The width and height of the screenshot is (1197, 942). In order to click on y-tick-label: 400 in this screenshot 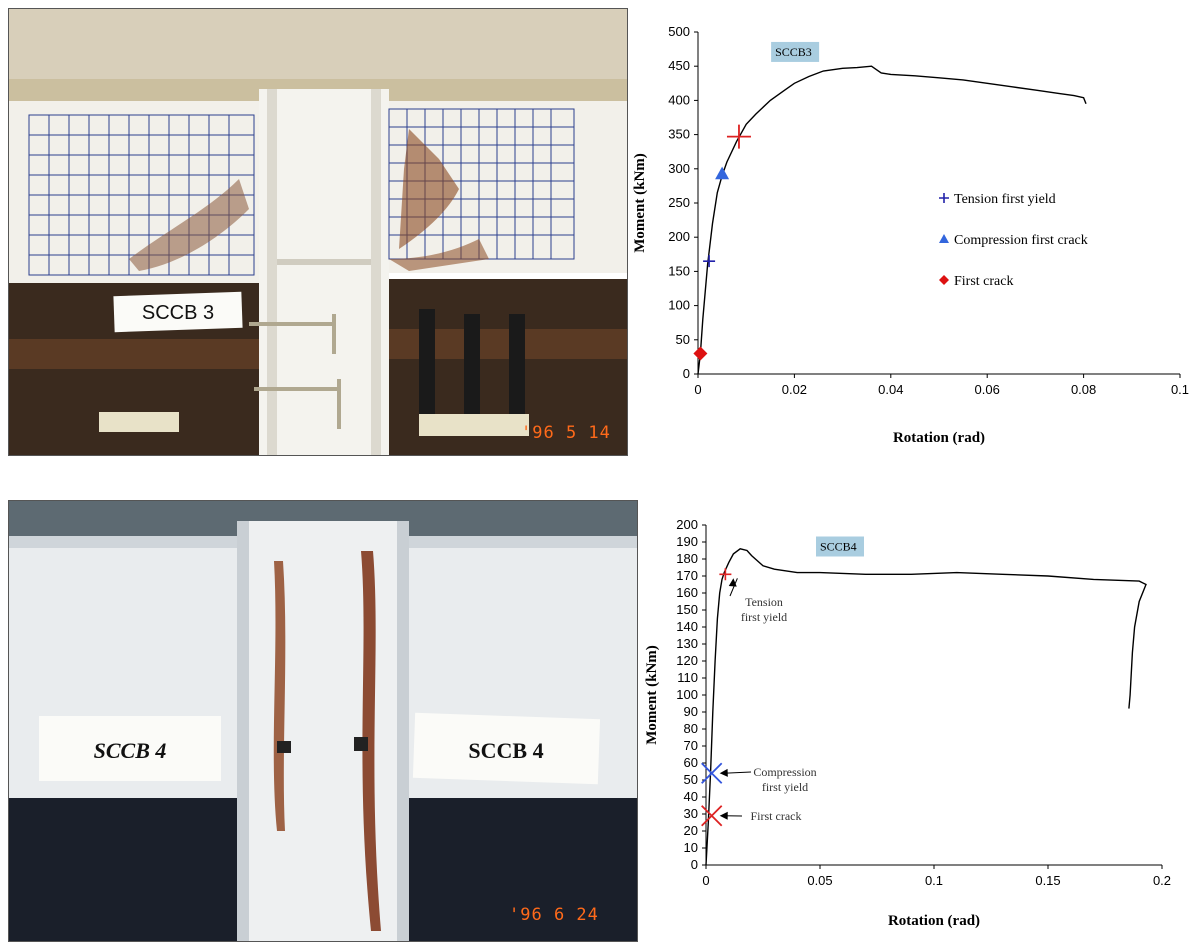, I will do `click(679, 99)`.